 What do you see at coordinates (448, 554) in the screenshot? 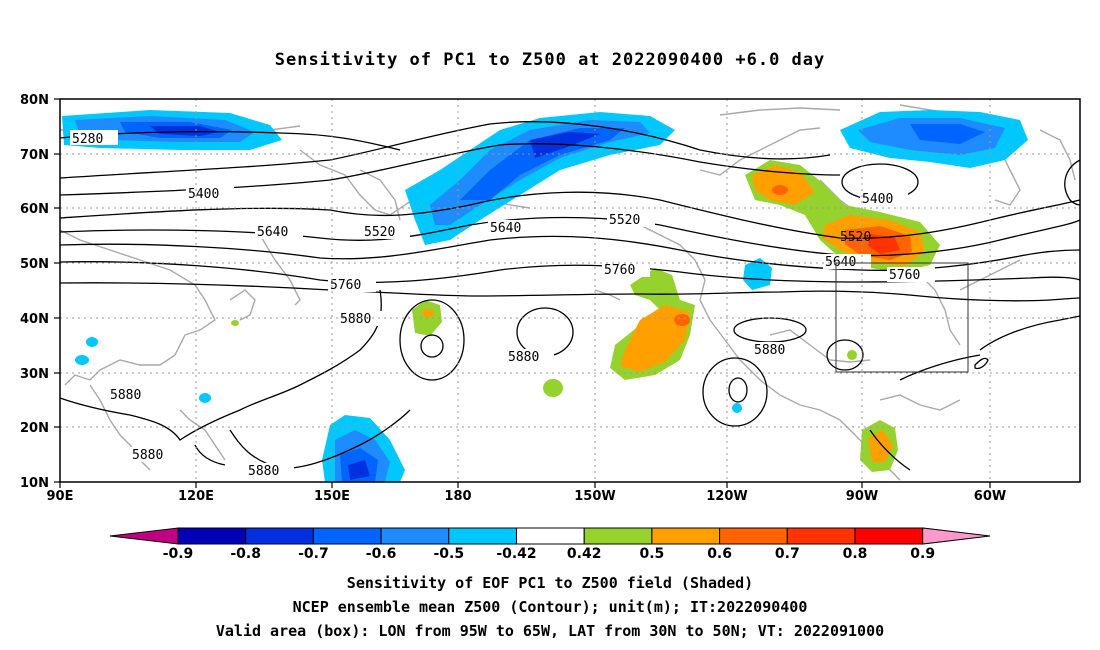
I see `colorbar-label: -0.5` at bounding box center [448, 554].